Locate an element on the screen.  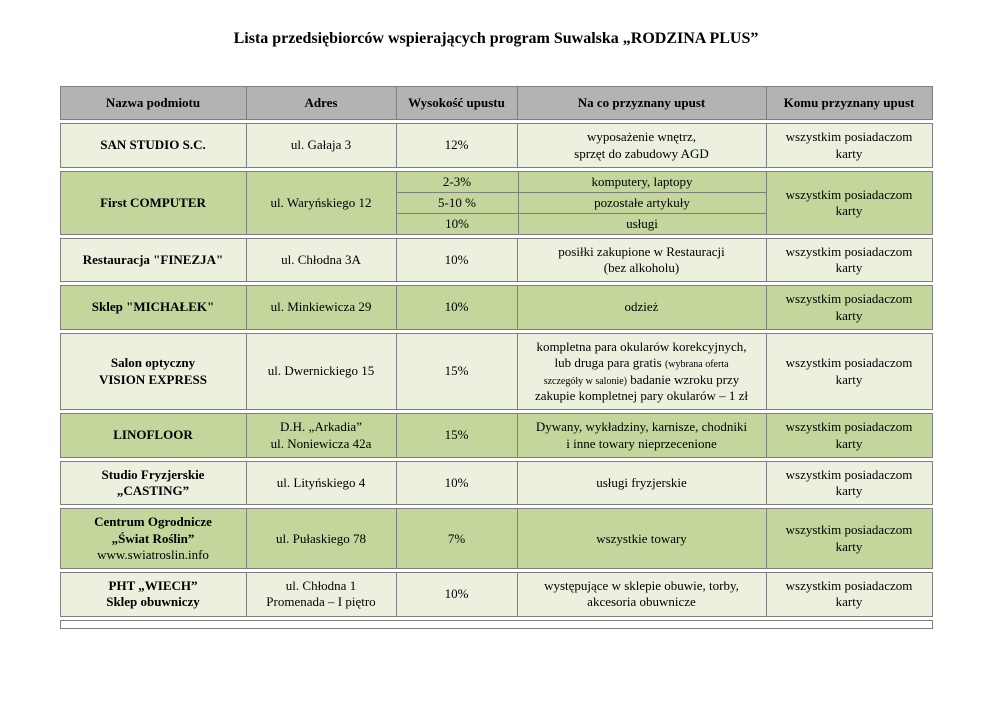
address-cell: ul. Minkiewicza 29 is located at coordinates (320, 307).